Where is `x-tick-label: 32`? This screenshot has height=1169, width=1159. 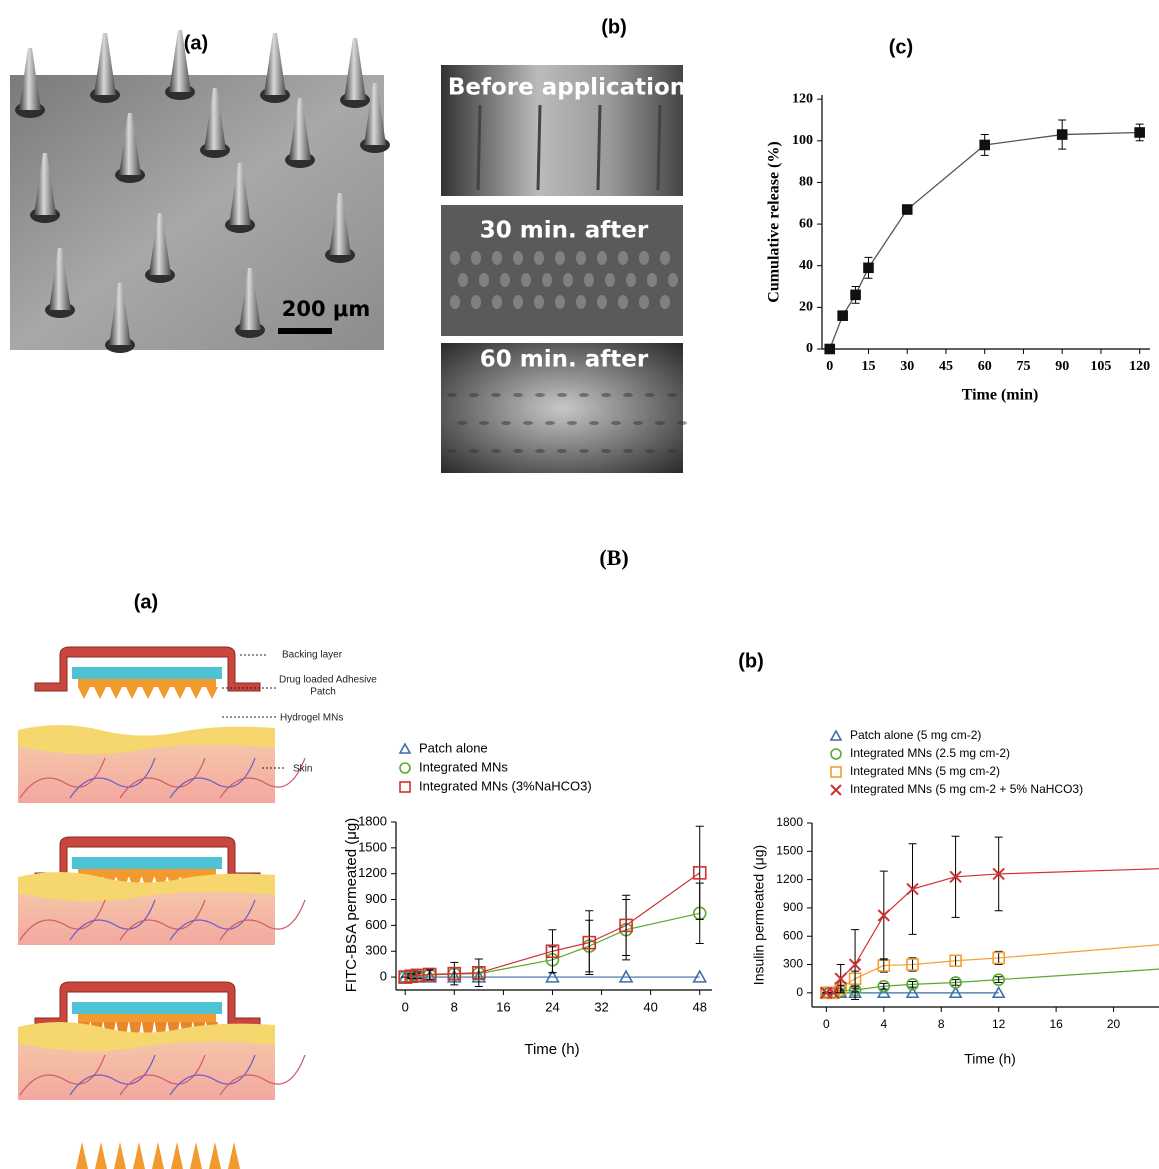 x-tick-label: 32 is located at coordinates (601, 1006).